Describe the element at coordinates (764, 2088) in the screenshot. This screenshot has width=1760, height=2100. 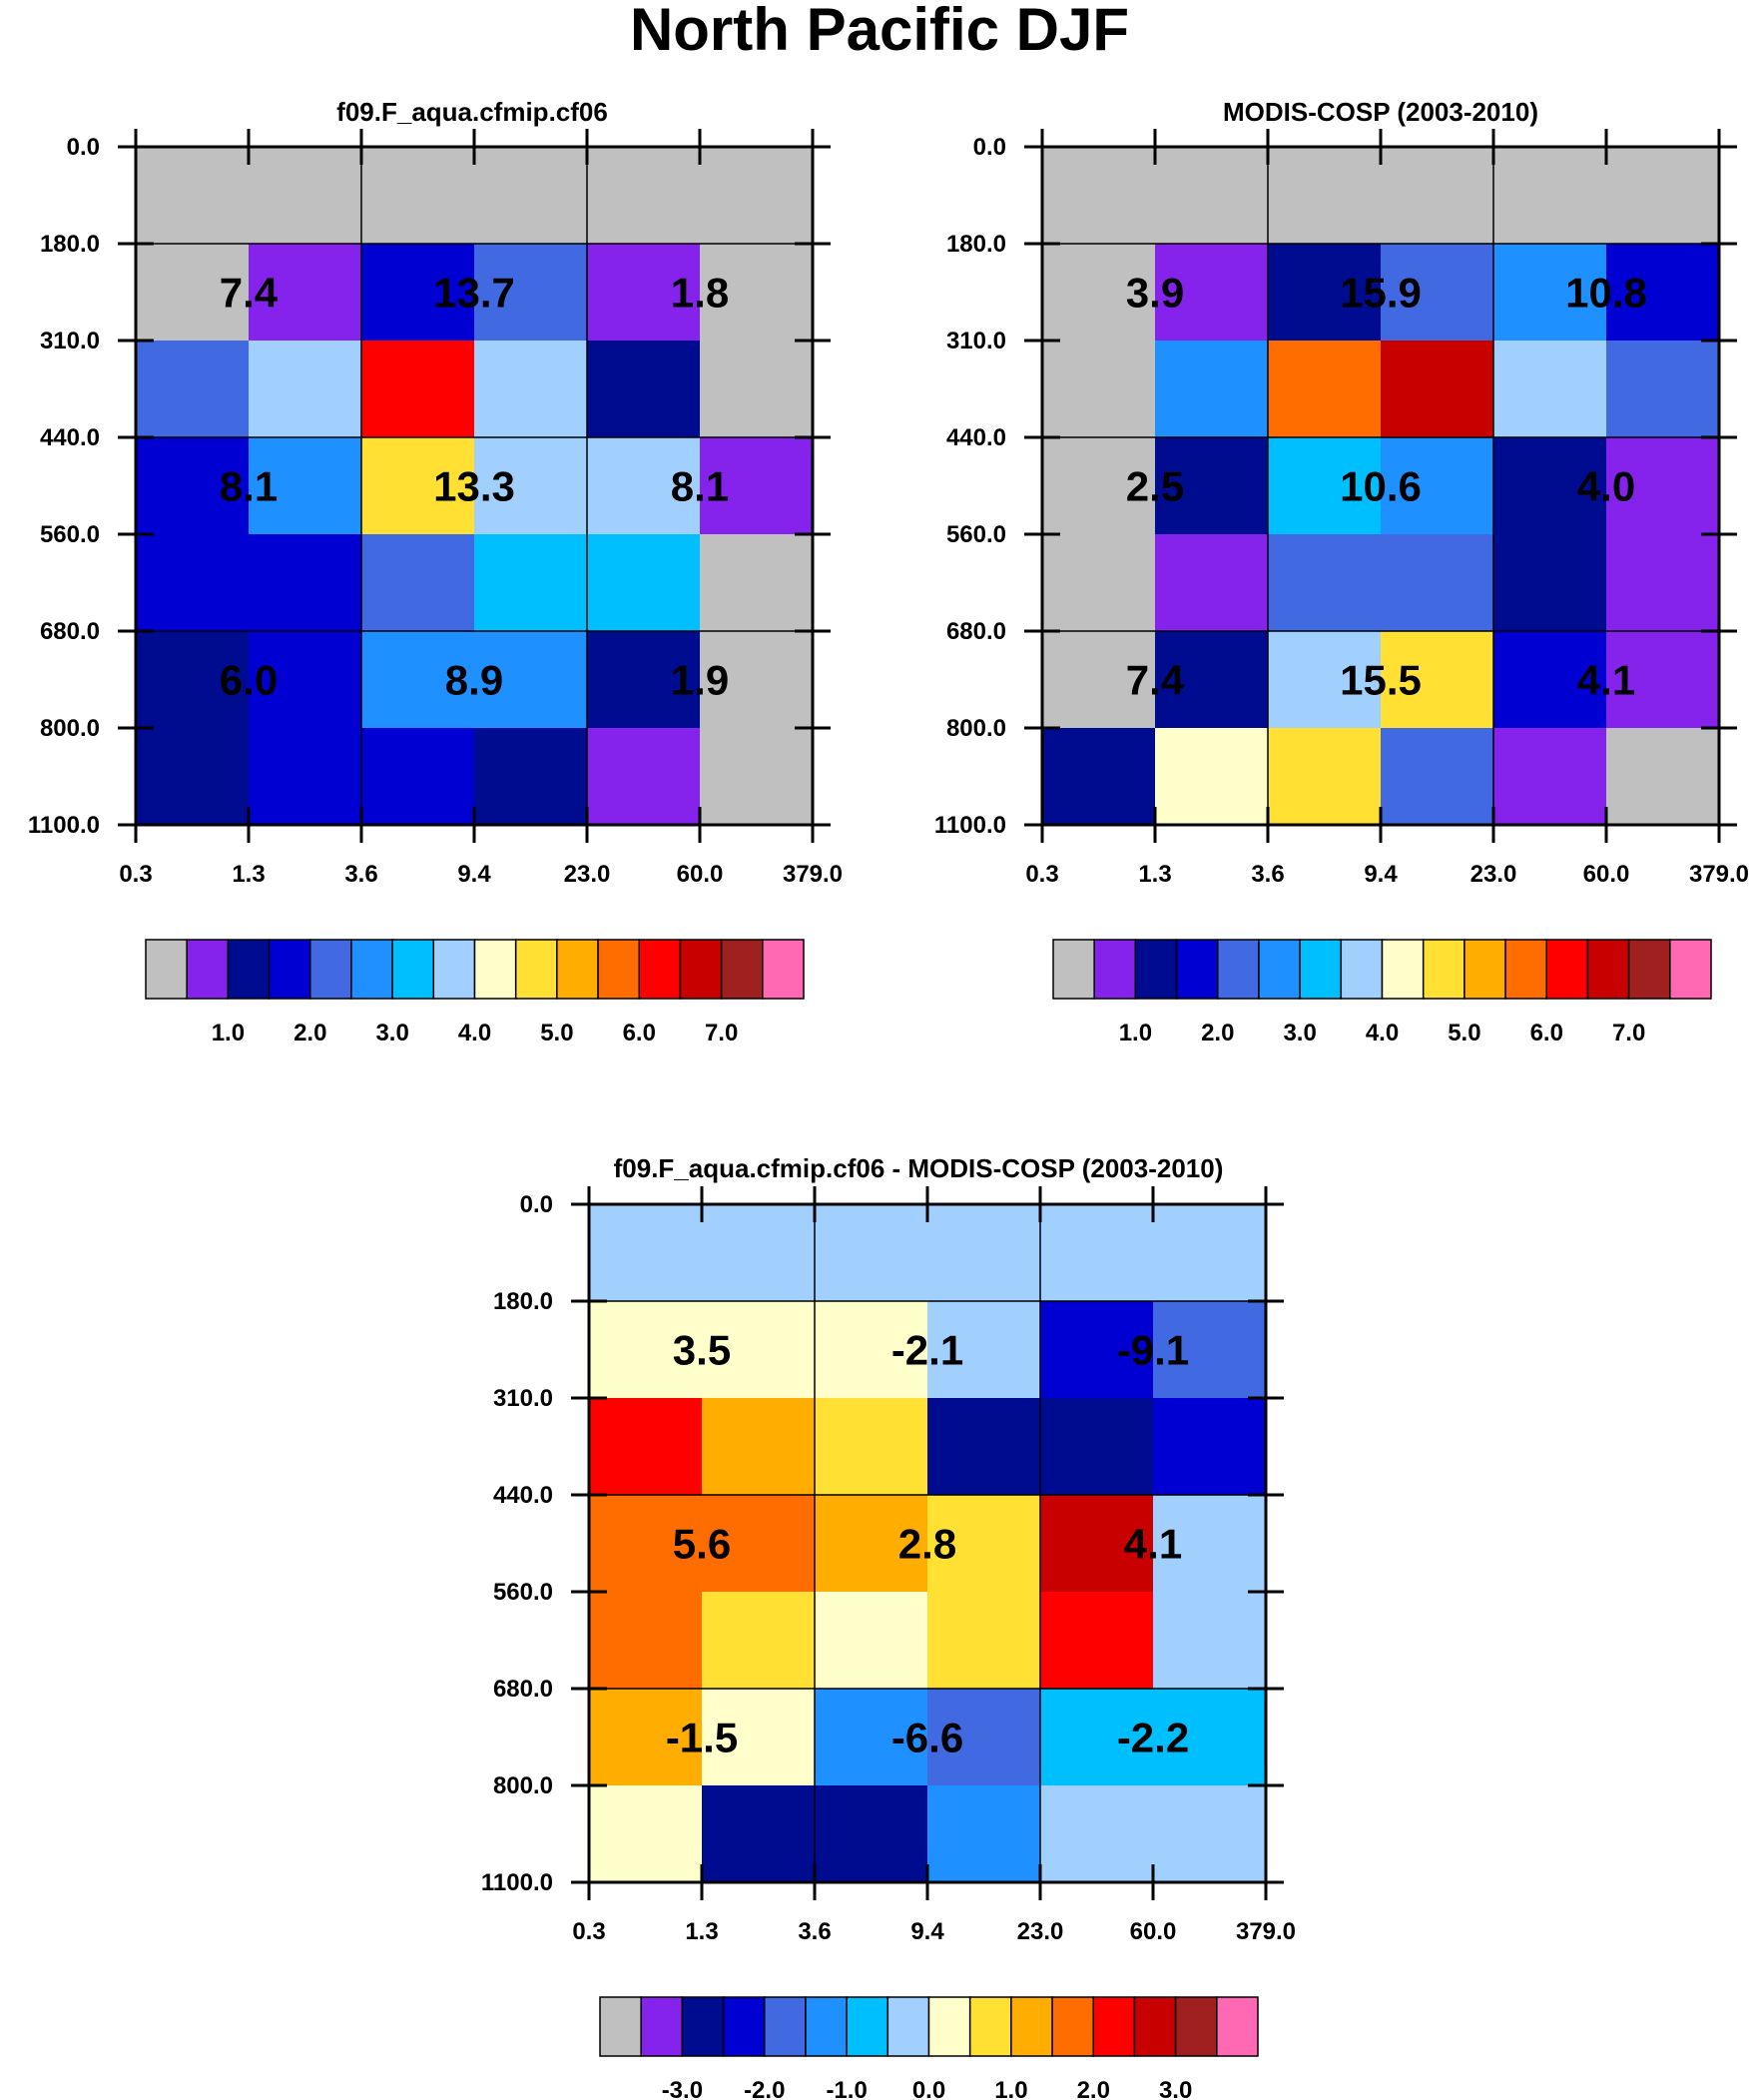
I see `colorbar-label: -2.0` at that location.